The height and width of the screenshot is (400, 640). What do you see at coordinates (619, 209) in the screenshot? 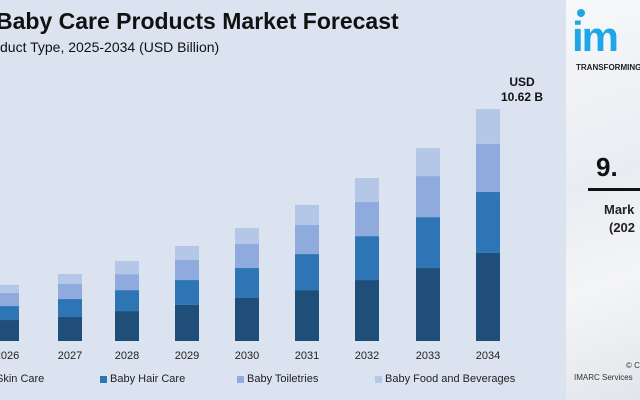
I see `cagr-label: Mark` at bounding box center [619, 209].